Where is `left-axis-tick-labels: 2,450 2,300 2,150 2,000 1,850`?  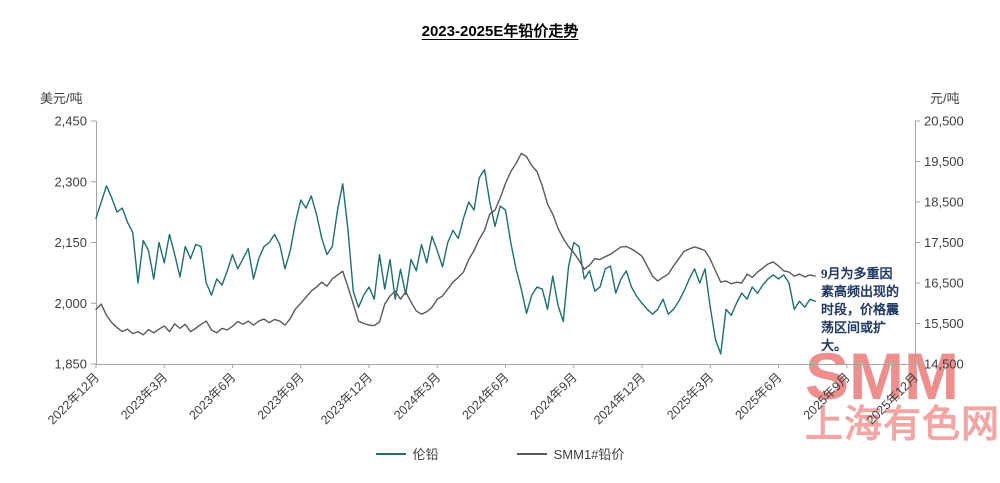 left-axis-tick-labels: 2,450 2,300 2,150 2,000 1,850 is located at coordinates (70, 243).